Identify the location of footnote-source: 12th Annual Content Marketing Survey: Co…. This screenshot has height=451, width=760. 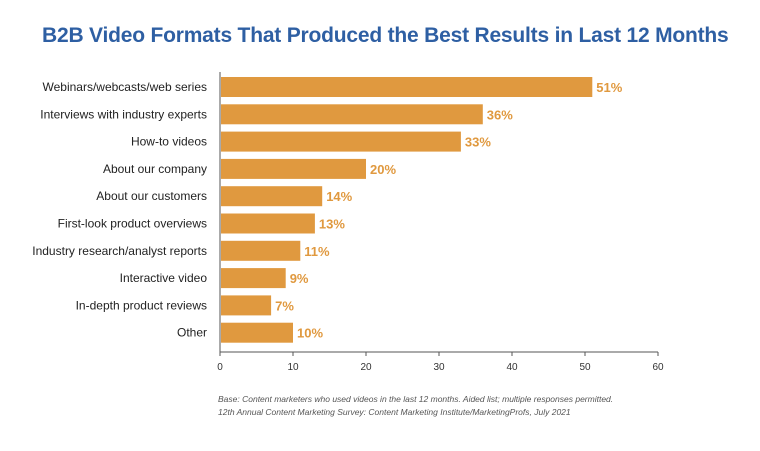
(394, 412).